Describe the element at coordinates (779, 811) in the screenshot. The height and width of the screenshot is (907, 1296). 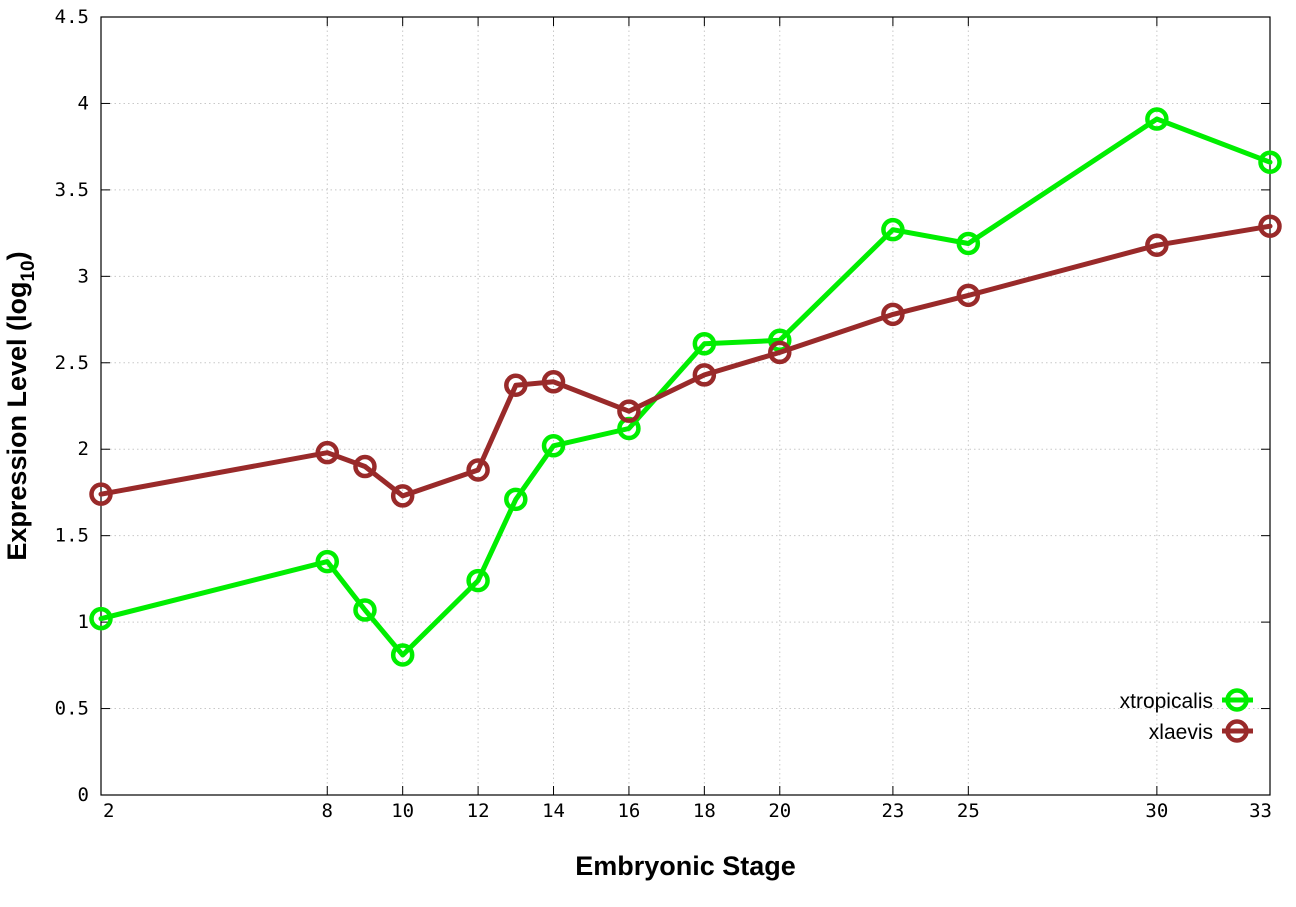
I see `x-tick-label: 20` at that location.